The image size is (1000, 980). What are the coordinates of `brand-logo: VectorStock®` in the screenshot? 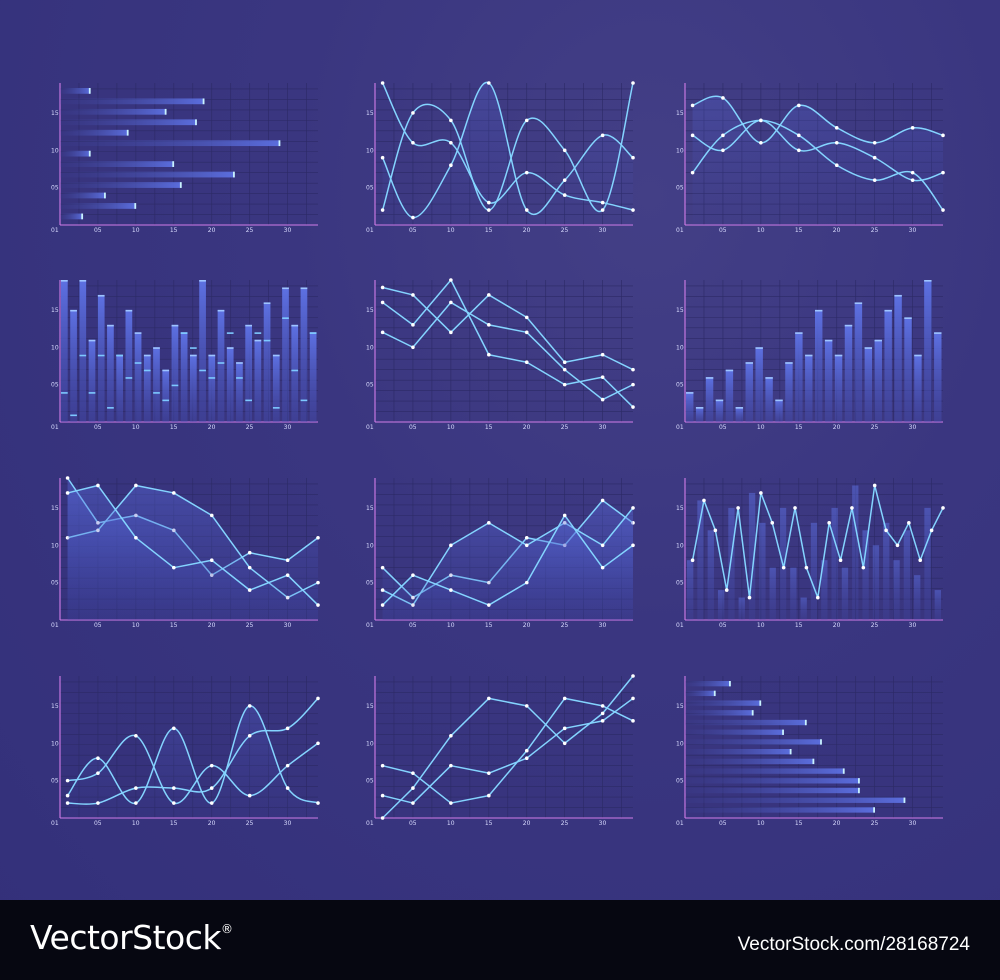 It's located at (131, 937).